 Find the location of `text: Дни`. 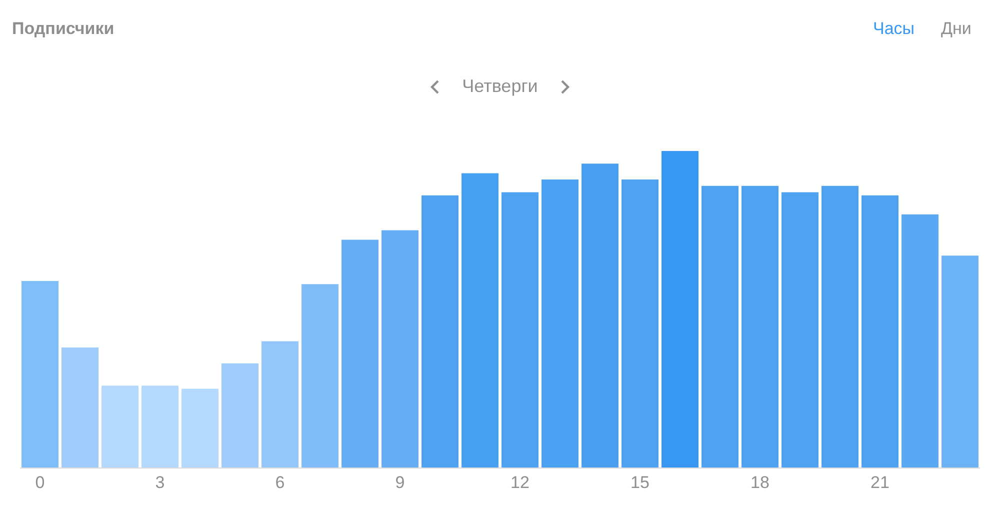

text: Дни is located at coordinates (956, 29).